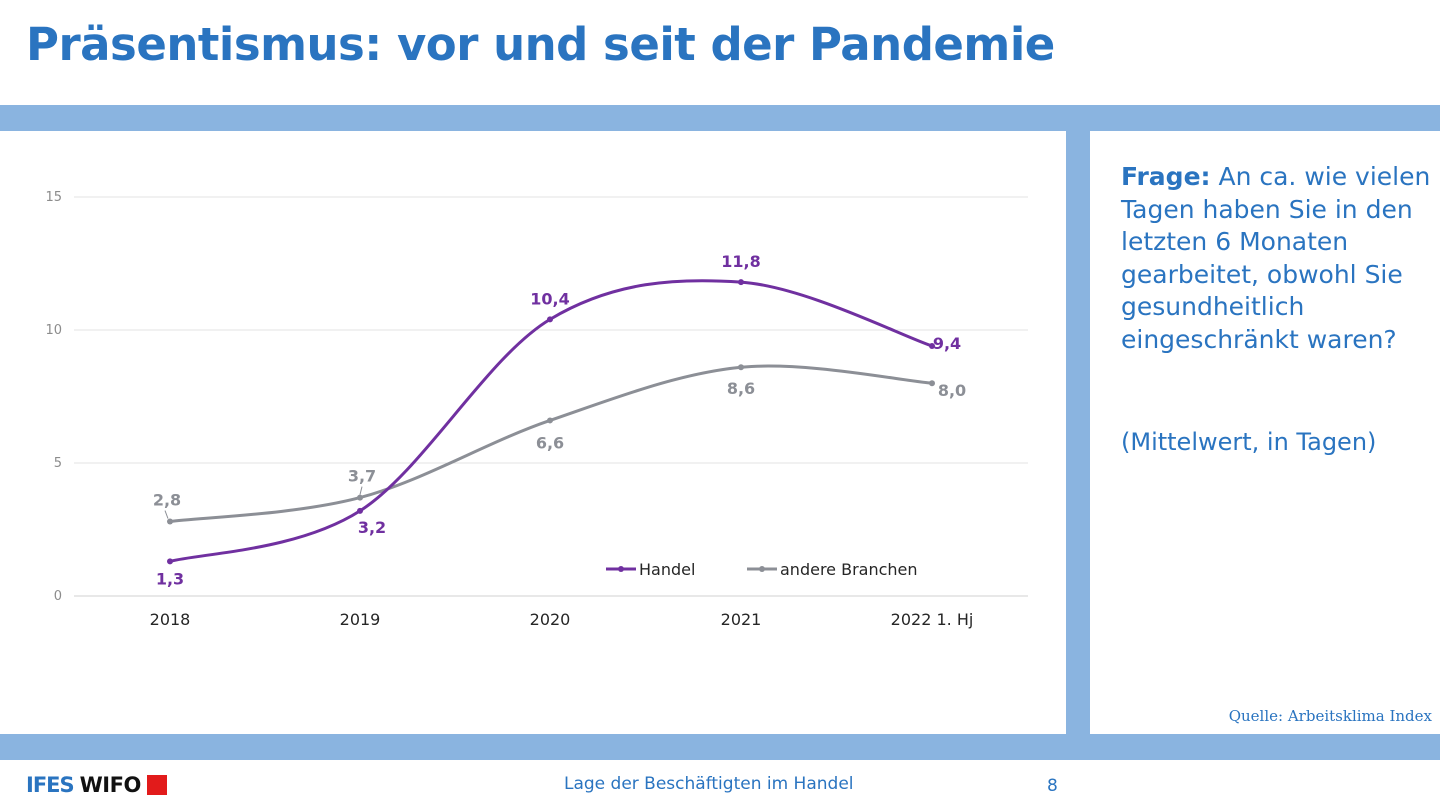 Image resolution: width=1440 pixels, height=800 pixels. What do you see at coordinates (849, 569) in the screenshot?
I see `legend-label: andere Branchen` at bounding box center [849, 569].